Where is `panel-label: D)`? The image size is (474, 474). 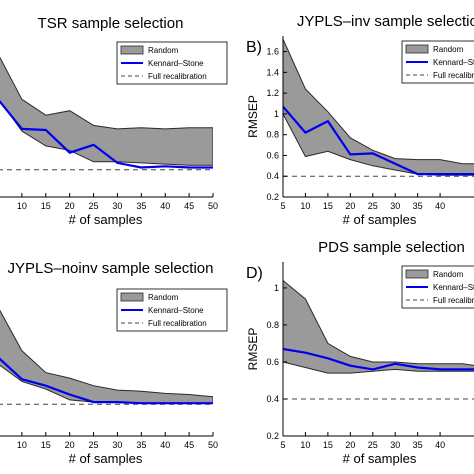 panel-label: D) is located at coordinates (254, 273).